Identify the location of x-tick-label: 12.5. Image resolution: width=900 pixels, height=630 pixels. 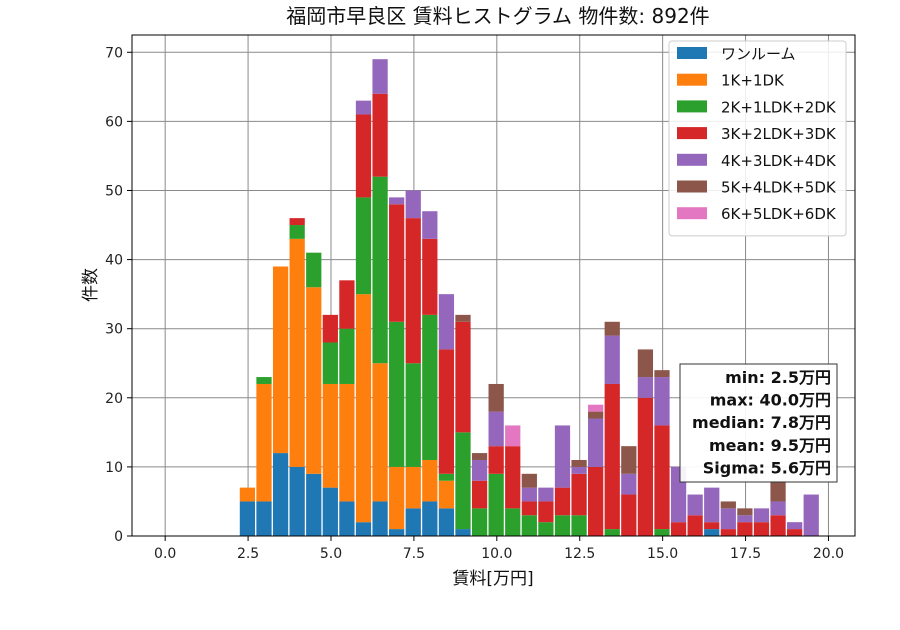
(579, 554).